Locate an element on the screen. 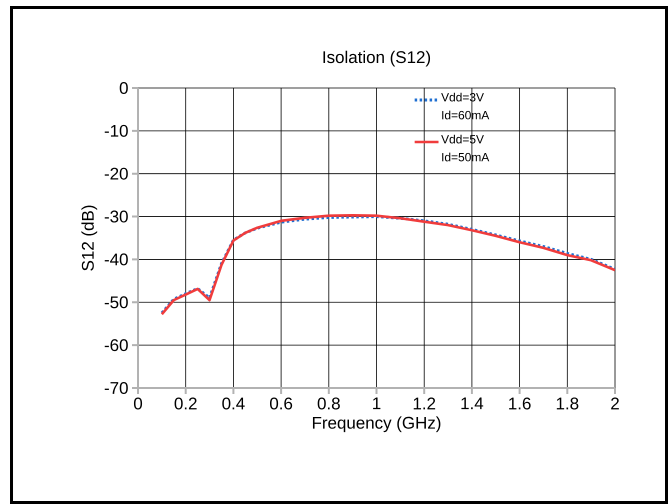  x-tick-label: 1 is located at coordinates (376, 404).